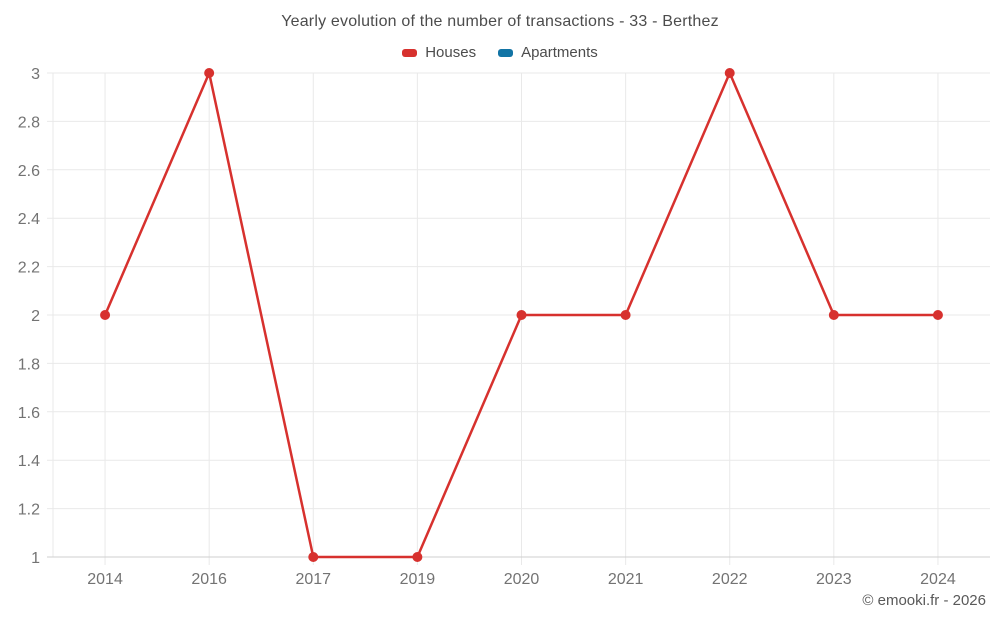 The height and width of the screenshot is (625, 1000). Describe the element at coordinates (29, 461) in the screenshot. I see `y-tick-label: 1.4` at that location.